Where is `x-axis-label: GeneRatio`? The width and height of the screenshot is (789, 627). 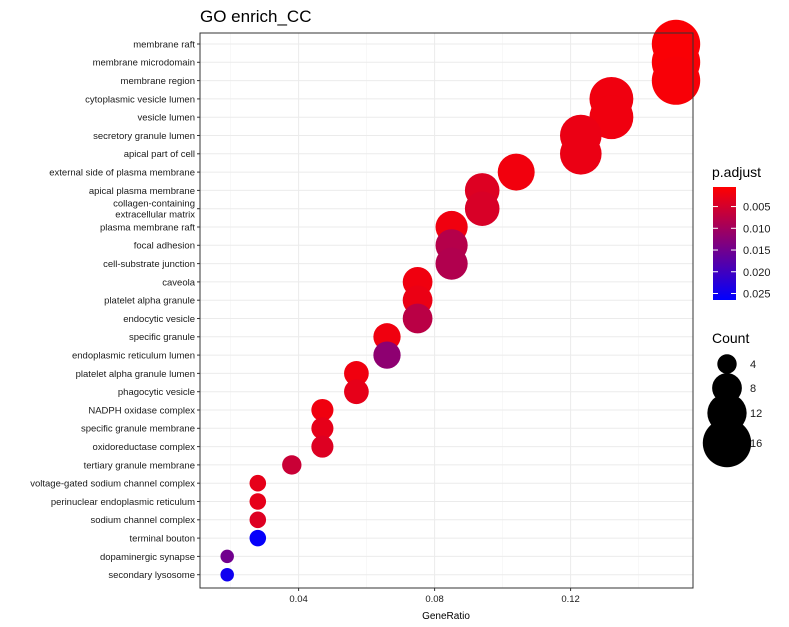
x-axis-label: GeneRatio is located at coordinates (446, 616).